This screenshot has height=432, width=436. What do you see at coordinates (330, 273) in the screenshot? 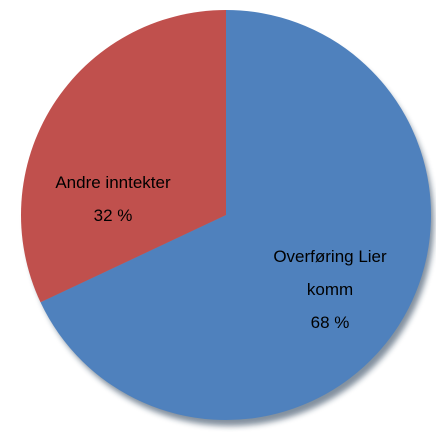
I see `category-label: Overføring Lier komm` at bounding box center [330, 273].